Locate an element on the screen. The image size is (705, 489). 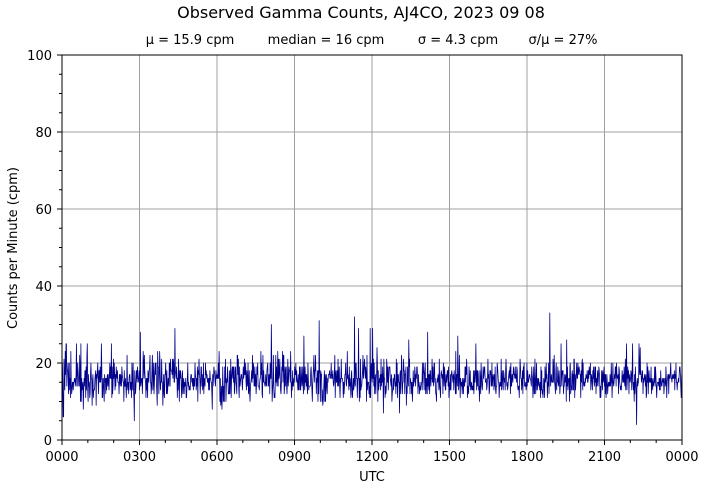
x-tick-label: 2100 is located at coordinates (604, 457).